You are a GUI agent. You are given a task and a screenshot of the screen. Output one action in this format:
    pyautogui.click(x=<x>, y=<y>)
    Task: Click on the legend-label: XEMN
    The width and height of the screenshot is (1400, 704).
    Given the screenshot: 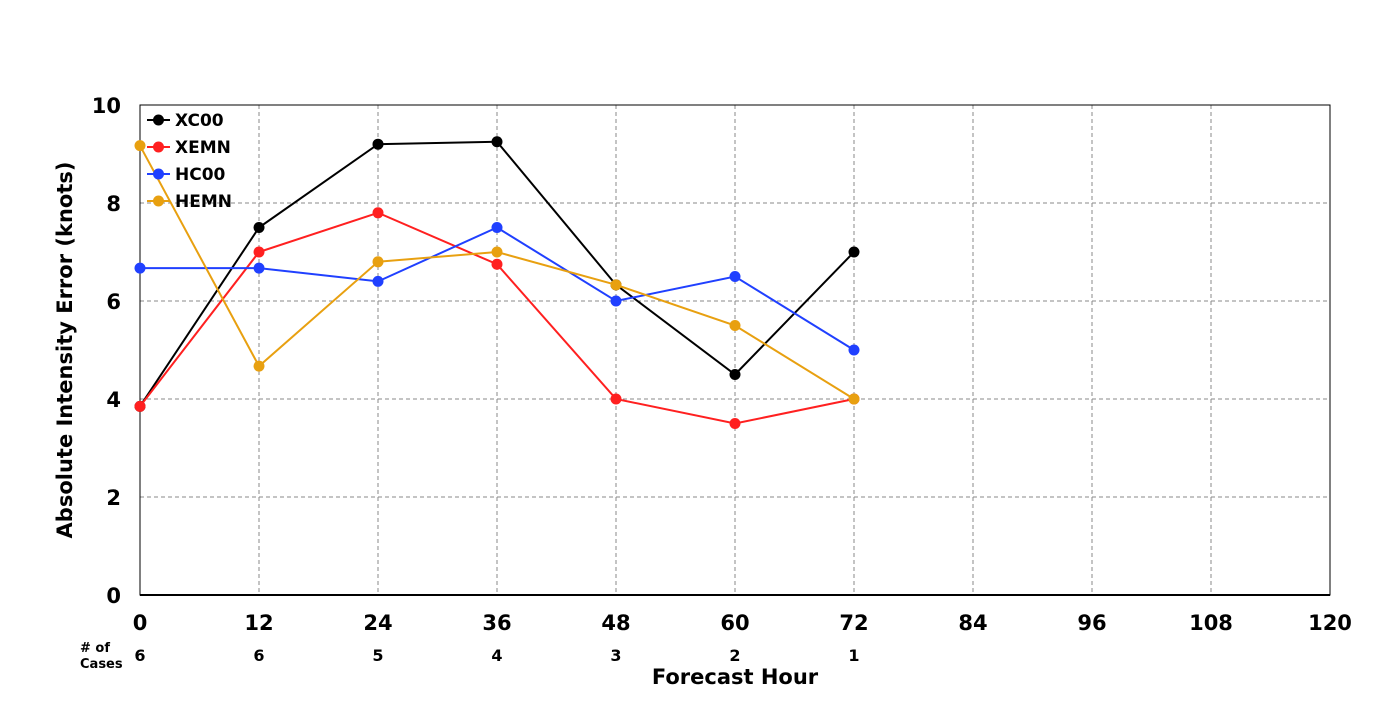 What is the action you would take?
    pyautogui.click(x=203, y=148)
    